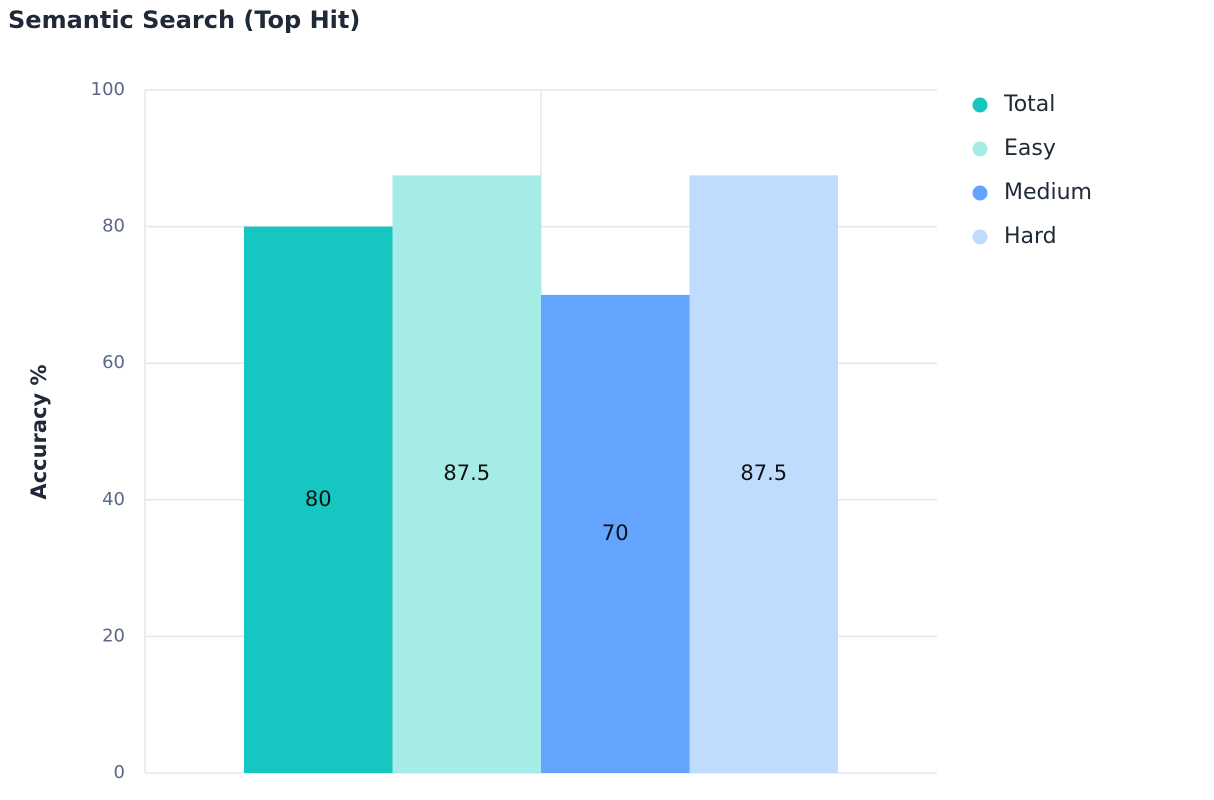 The width and height of the screenshot is (1214, 800). What do you see at coordinates (39, 431) in the screenshot?
I see `y-axis-label: Accuracy %` at bounding box center [39, 431].